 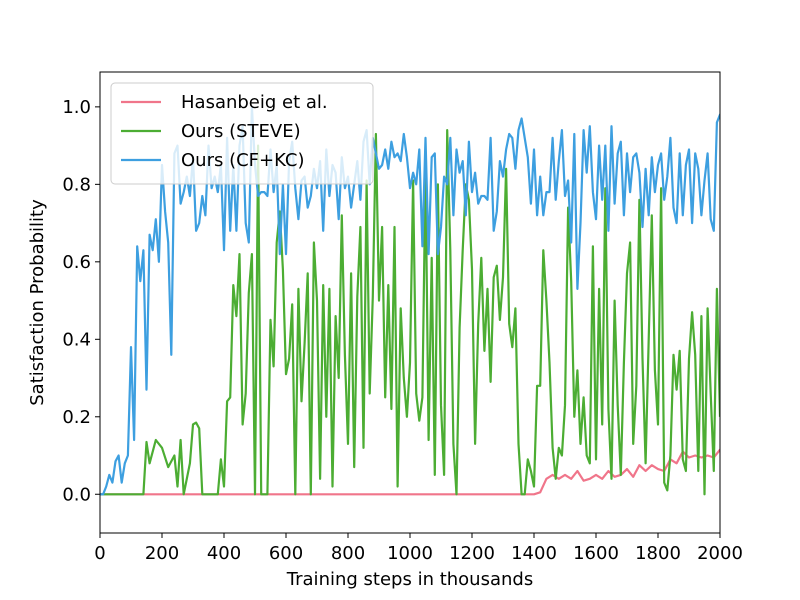 I want to click on x-tick-label: 800, so click(x=348, y=553).